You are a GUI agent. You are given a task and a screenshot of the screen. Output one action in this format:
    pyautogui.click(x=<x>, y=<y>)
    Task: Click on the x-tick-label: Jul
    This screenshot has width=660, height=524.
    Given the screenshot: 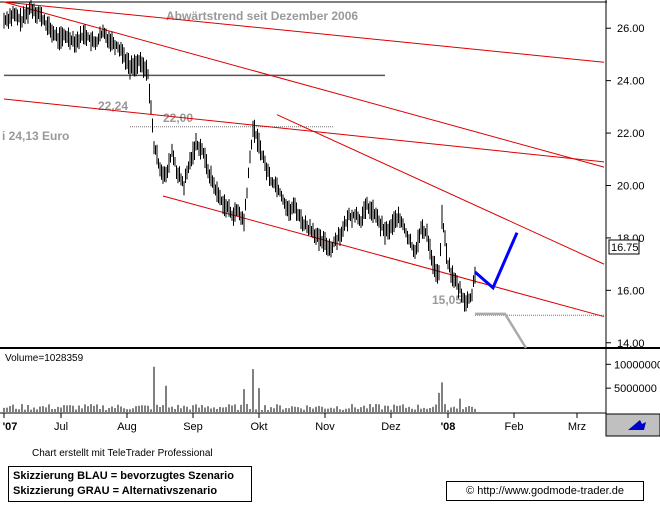 What is the action you would take?
    pyautogui.click(x=61, y=427)
    